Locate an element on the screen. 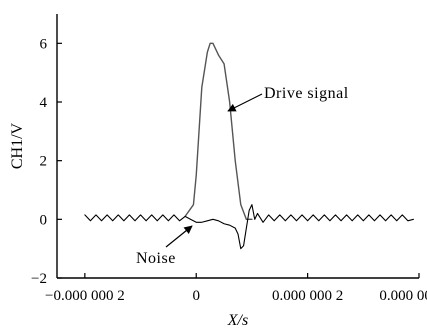 This screenshot has height=332, width=427. y-tick-label: 2 is located at coordinates (44, 162).